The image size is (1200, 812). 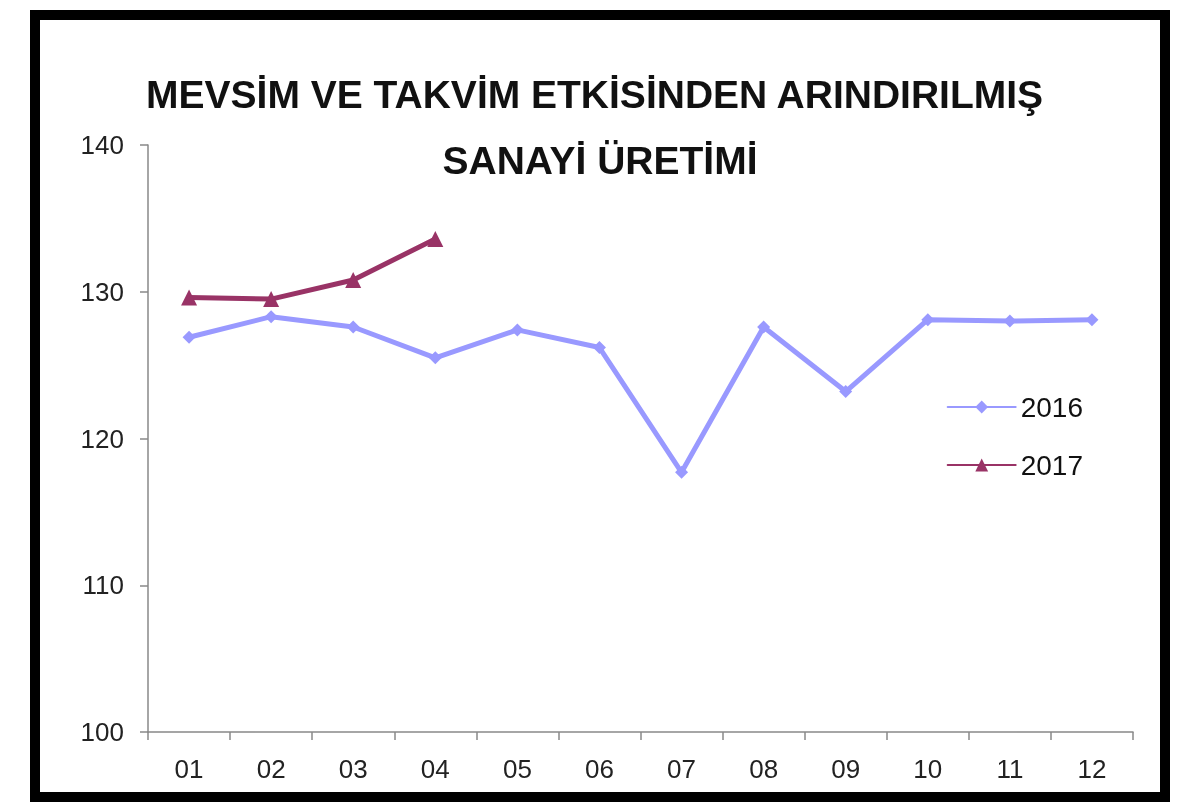 I want to click on y-tick-label: 100, so click(x=102, y=732).